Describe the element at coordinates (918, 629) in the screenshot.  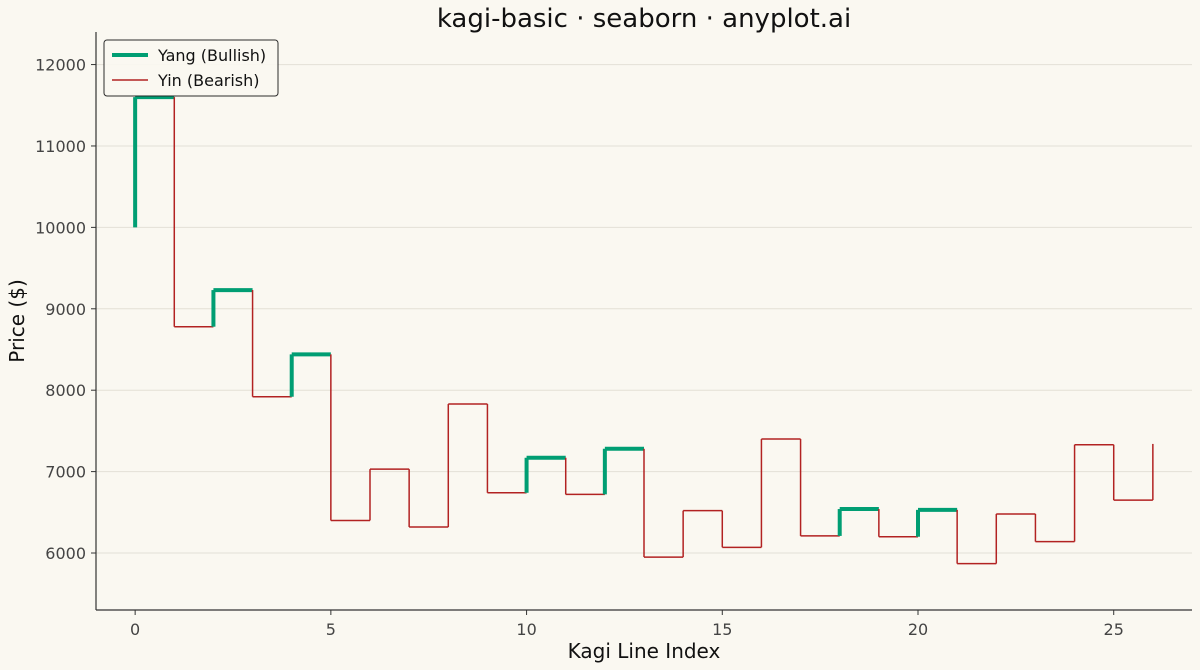
I see `x-tick-label: 20` at that location.